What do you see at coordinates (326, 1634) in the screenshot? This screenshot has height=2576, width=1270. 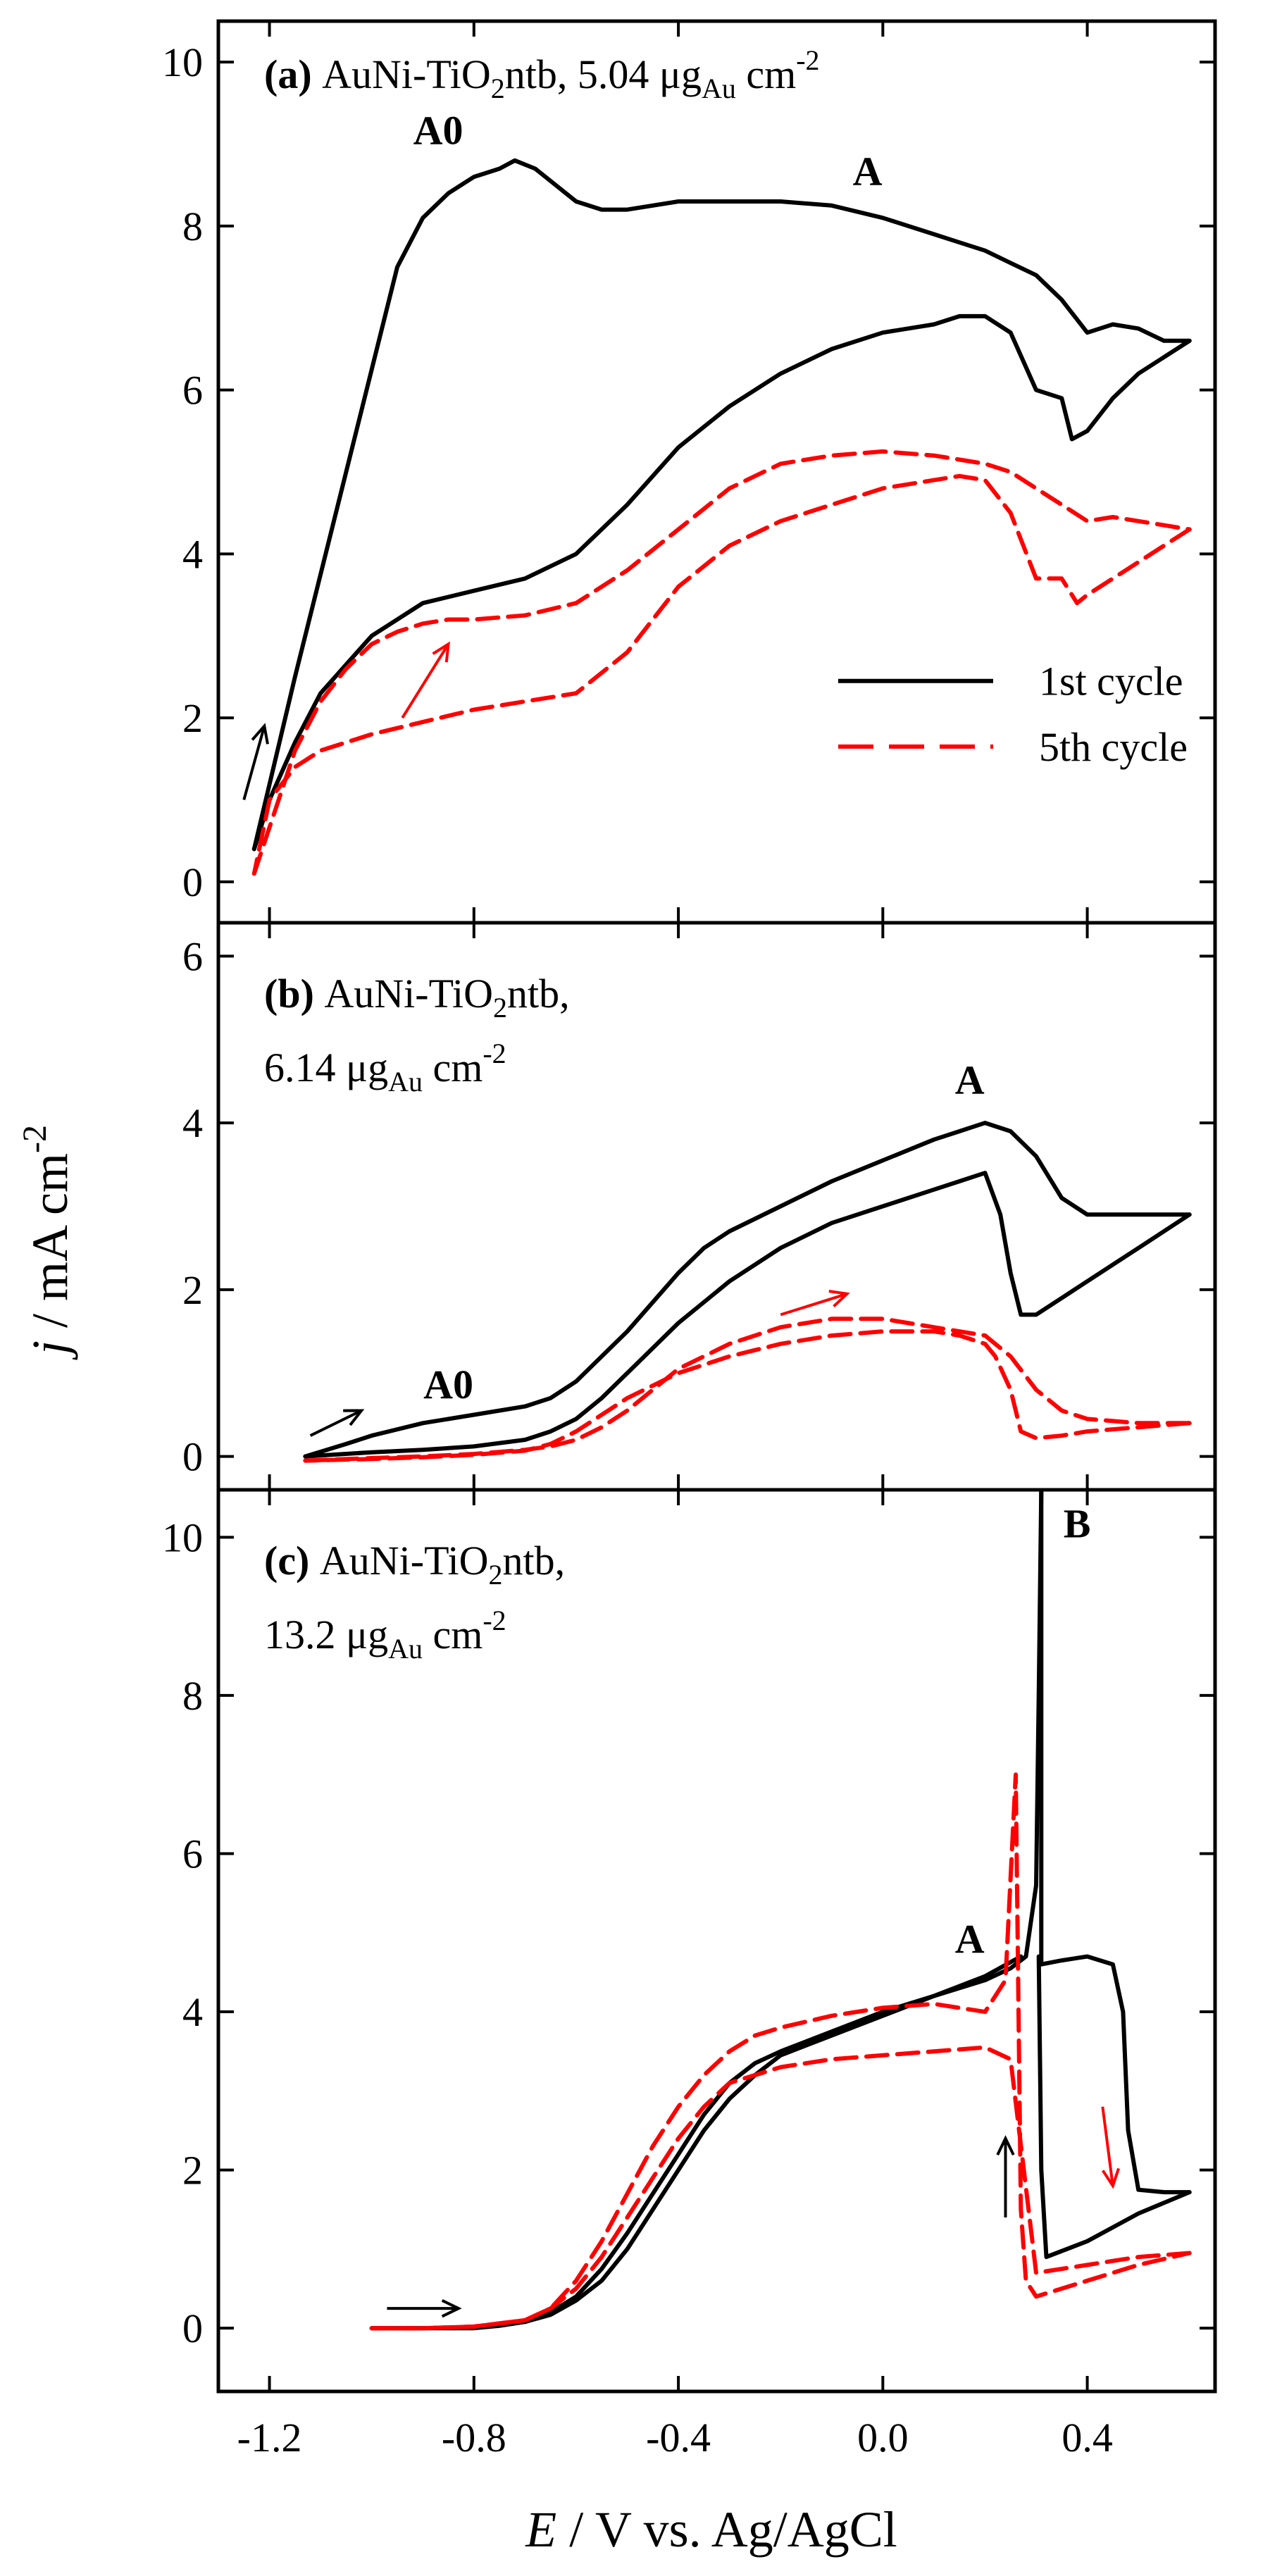 I see `panel-line2-text: 13.2 μg` at bounding box center [326, 1634].